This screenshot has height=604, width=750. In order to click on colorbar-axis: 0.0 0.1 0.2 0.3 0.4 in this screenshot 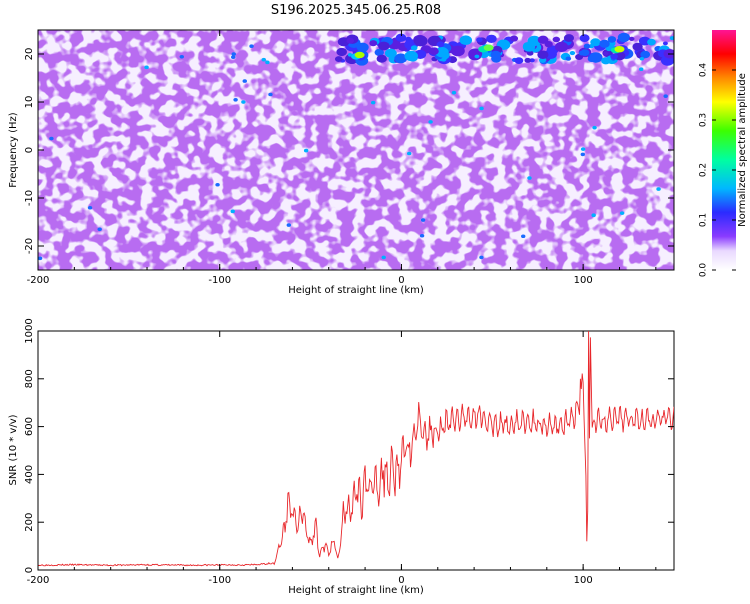, I will do `click(717, 170)`.